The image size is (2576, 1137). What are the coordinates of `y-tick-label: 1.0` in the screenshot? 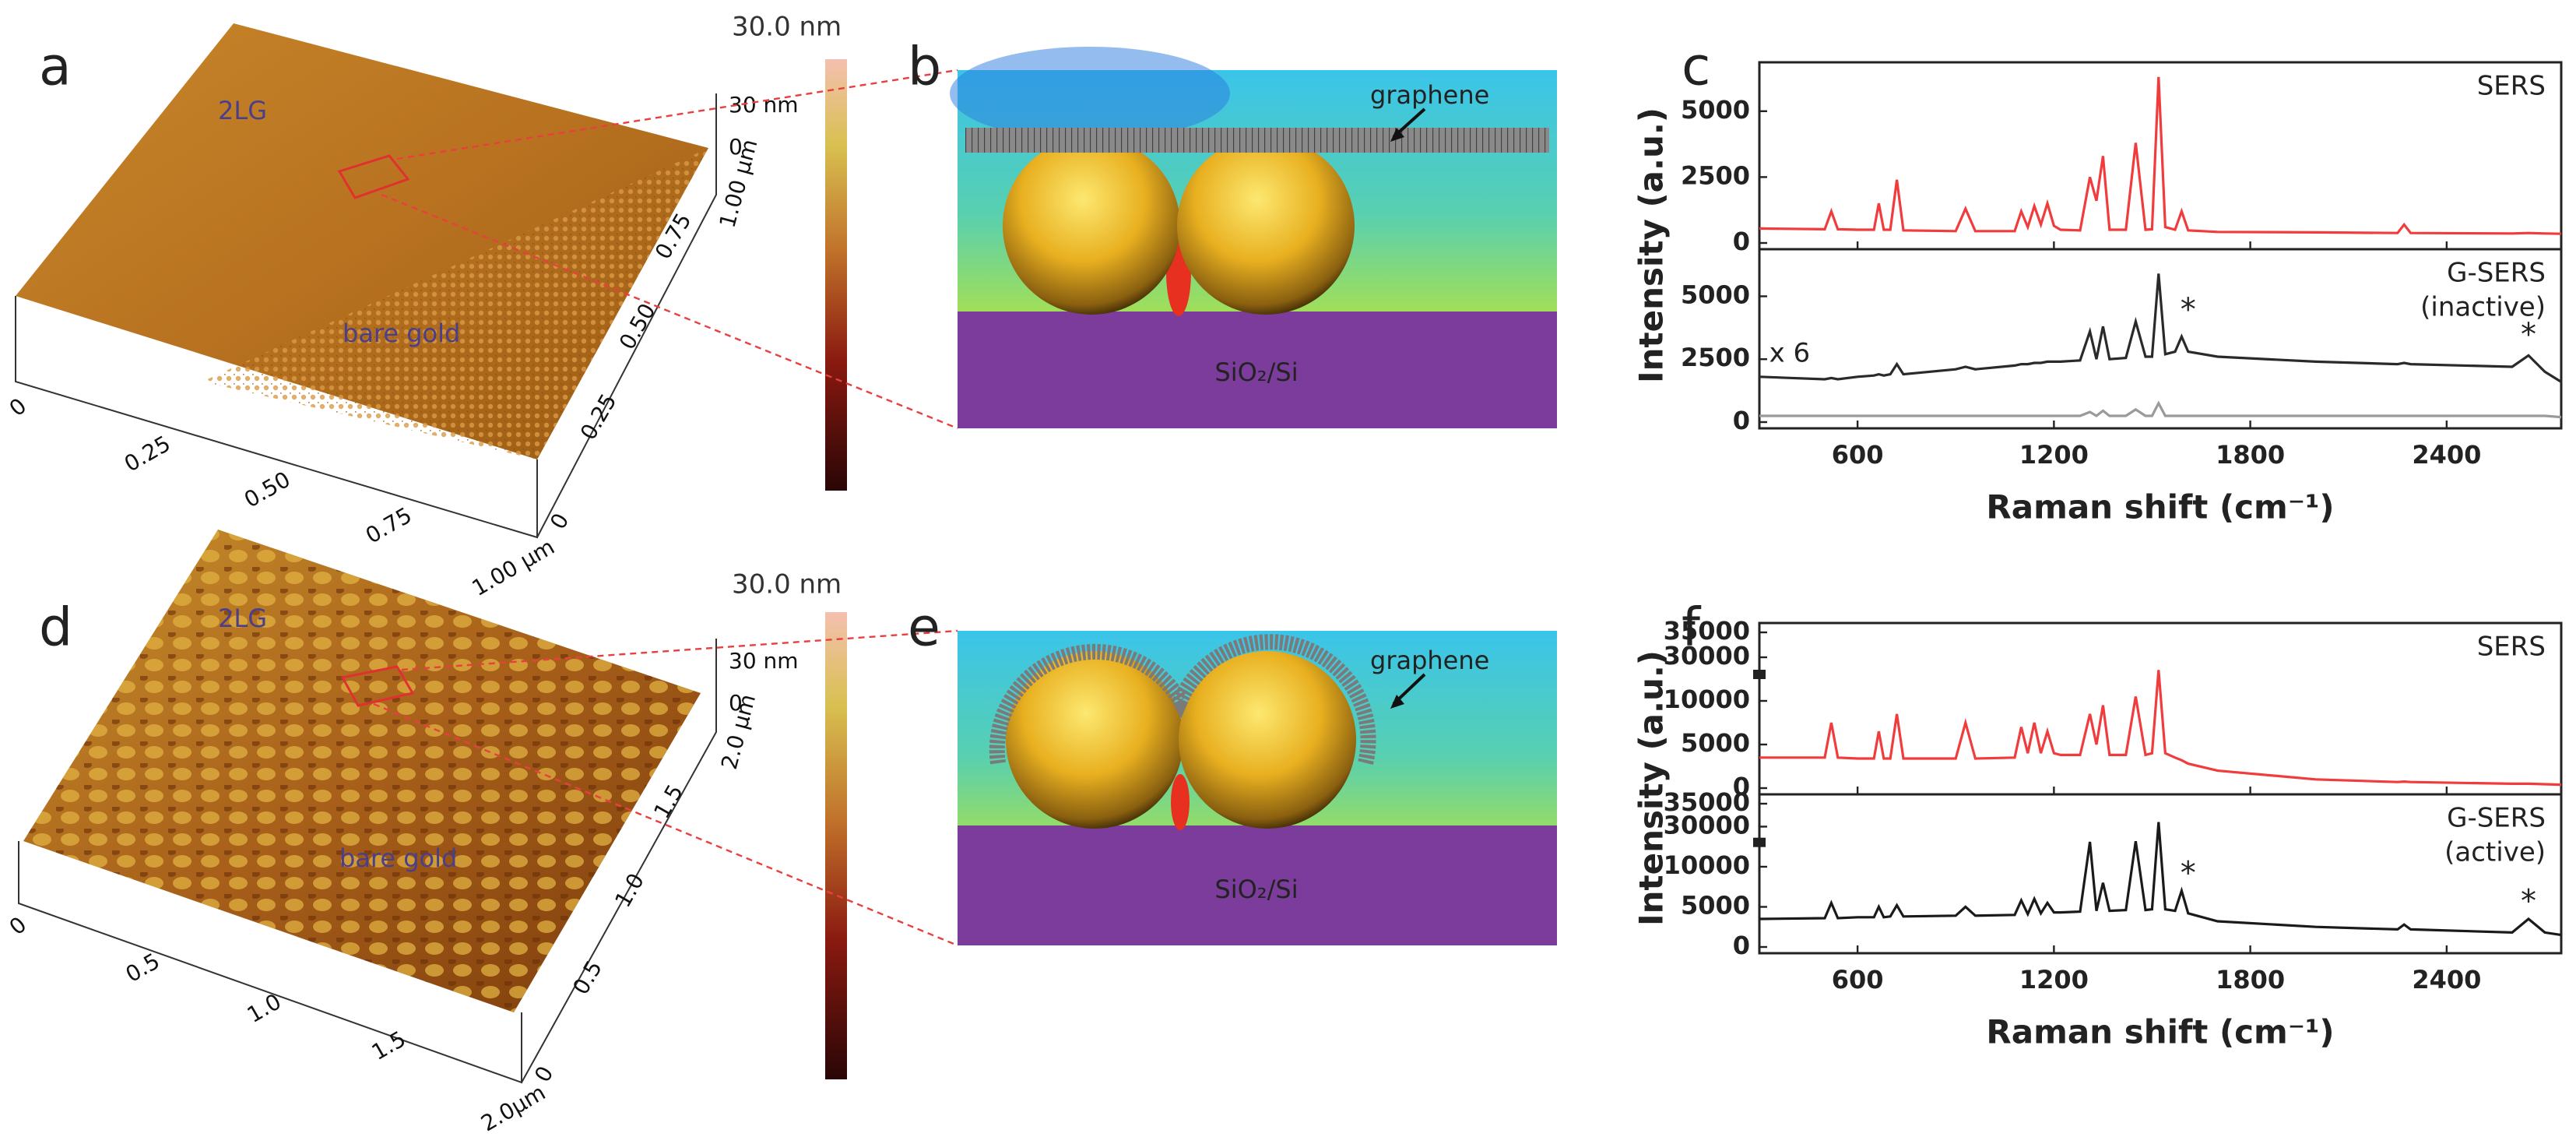 It's located at (629, 890).